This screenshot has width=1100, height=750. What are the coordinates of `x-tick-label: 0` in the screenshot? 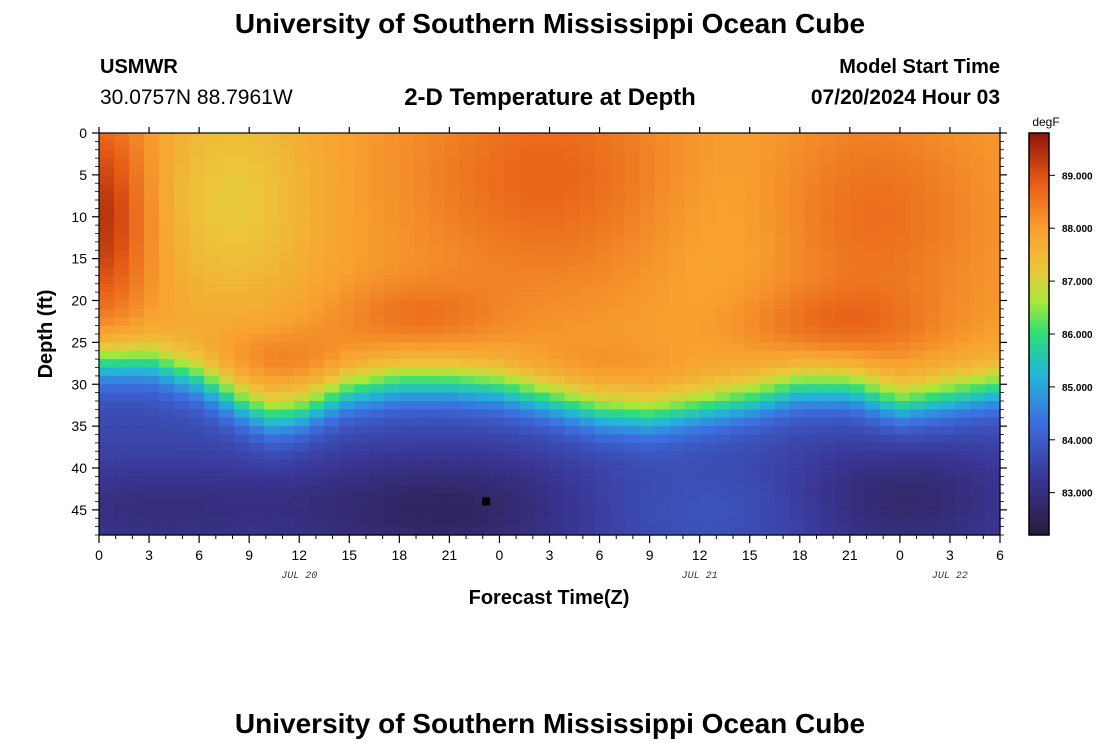 It's located at (500, 555).